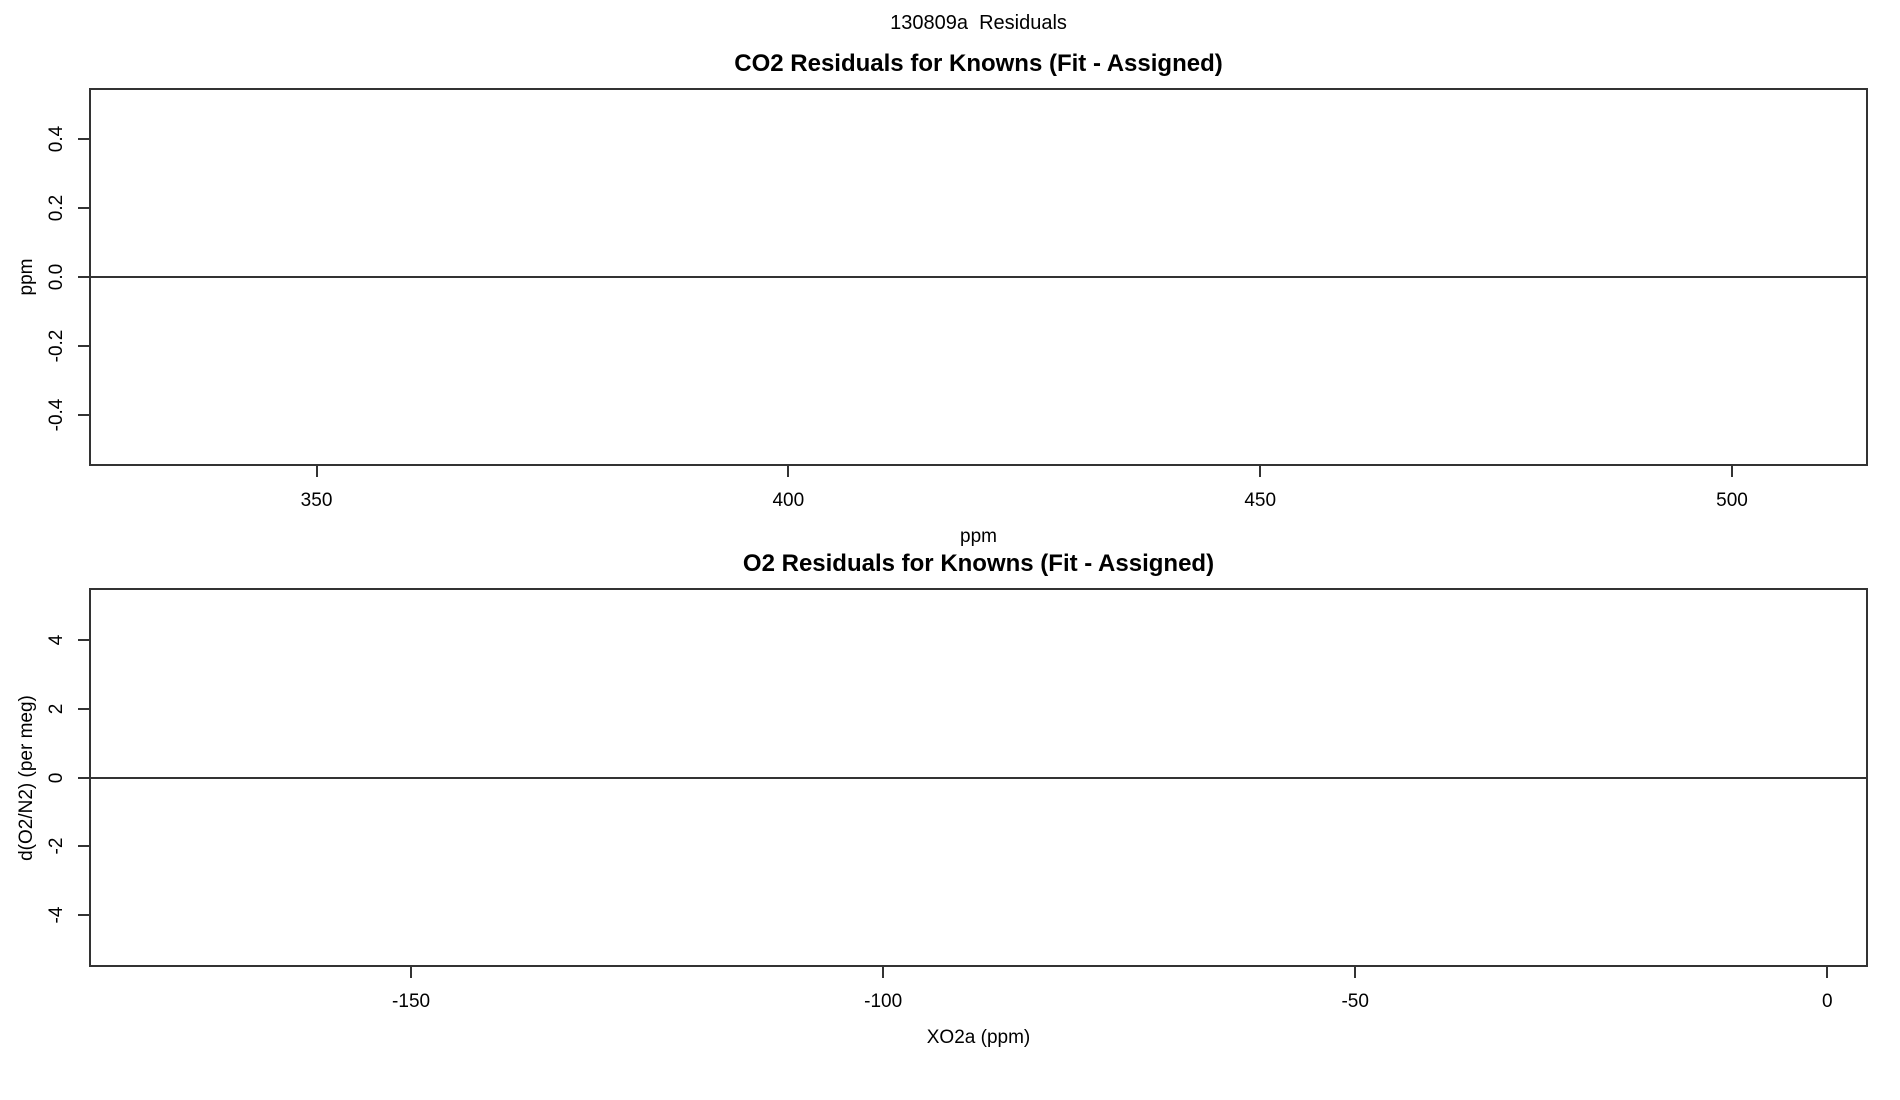 The image size is (1900, 1100). I want to click on x-tick-label: -100, so click(883, 1001).